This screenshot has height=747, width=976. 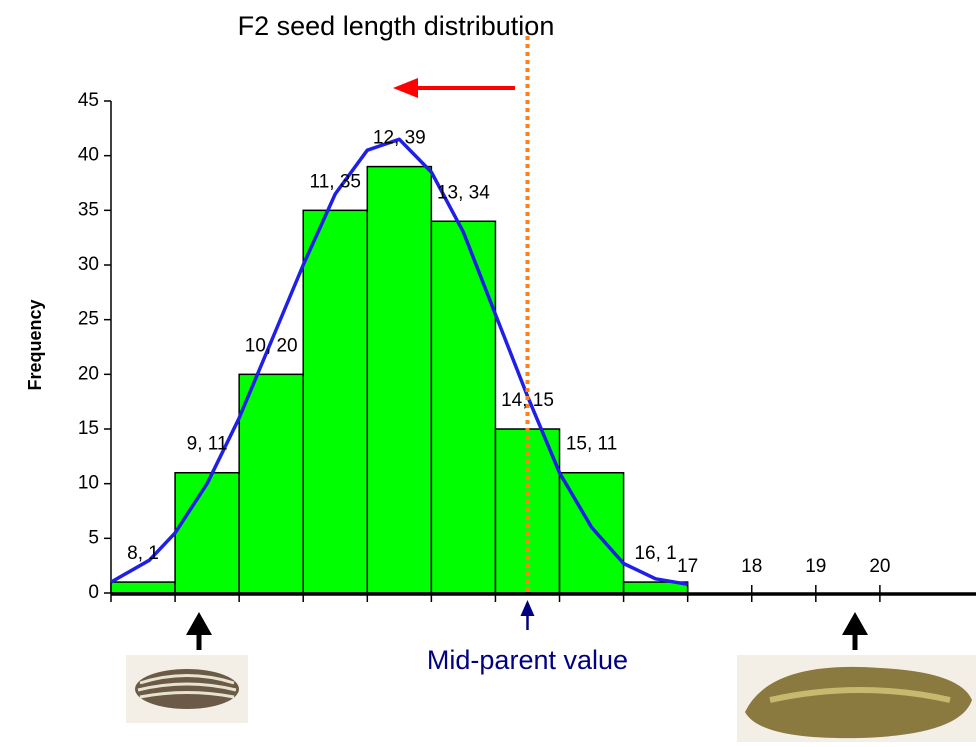 I want to click on shift-arrow, so click(x=454, y=88).